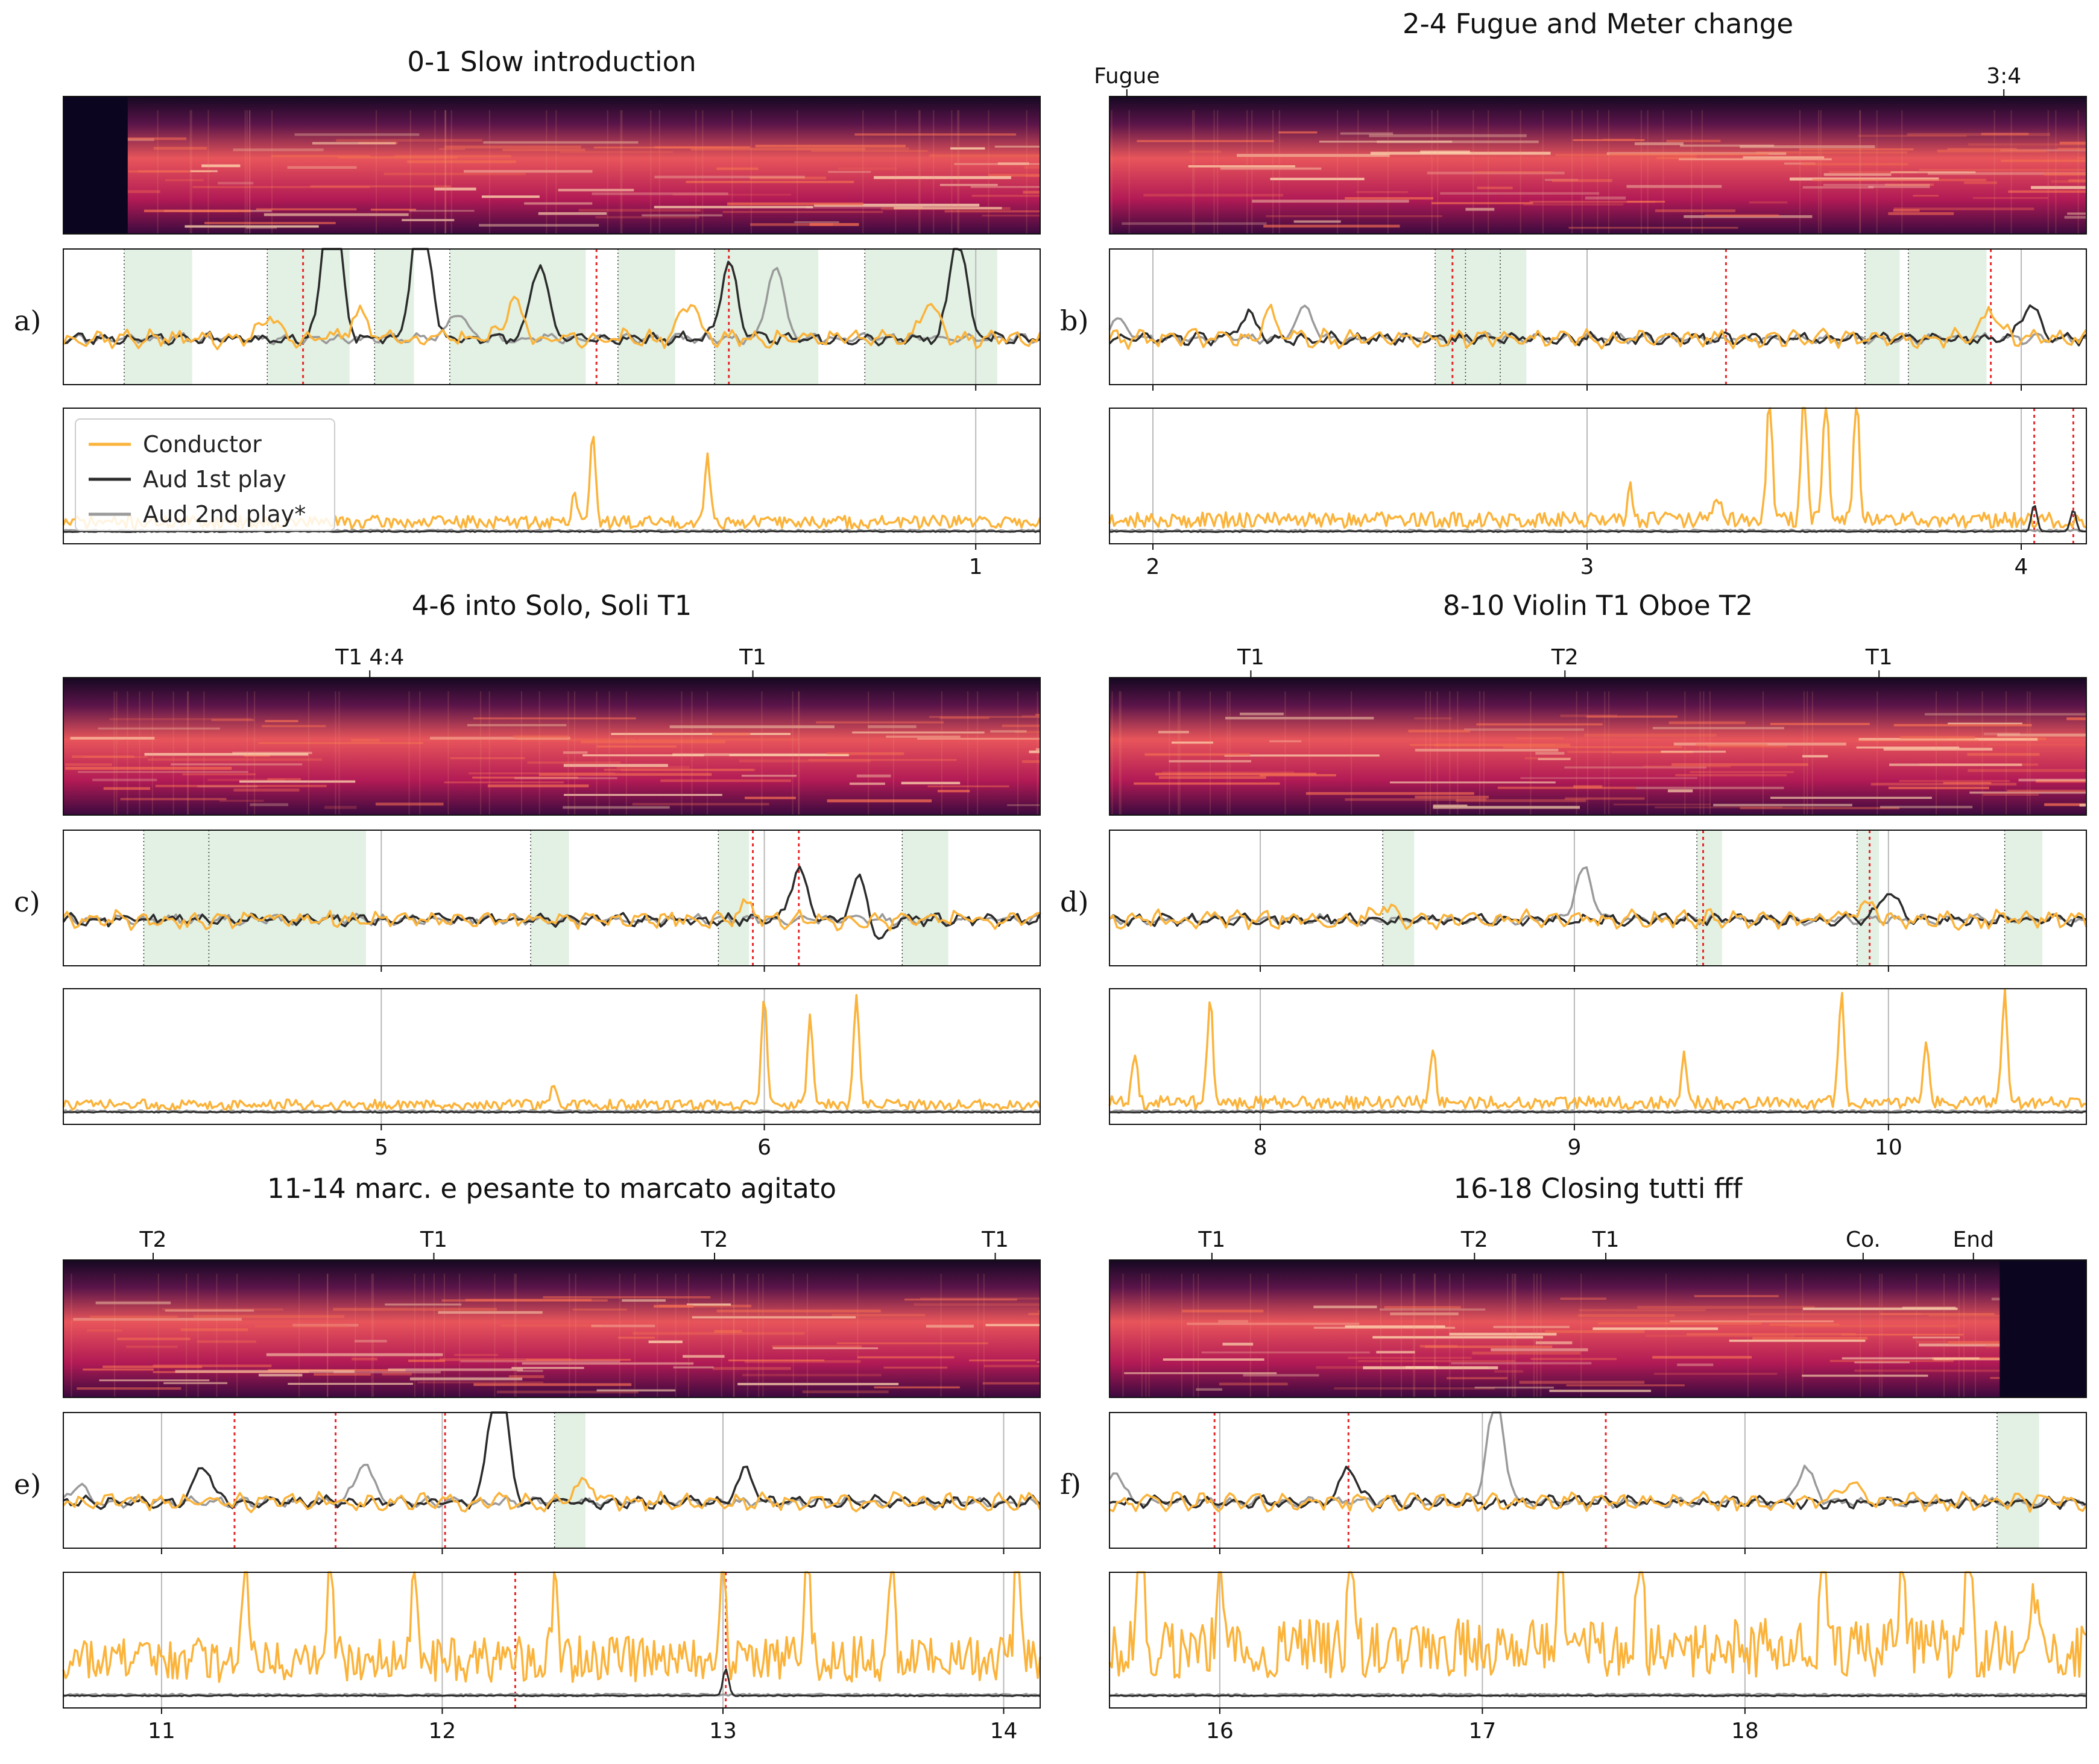  What do you see at coordinates (202, 445) in the screenshot?
I see `legend-label: Conductor` at bounding box center [202, 445].